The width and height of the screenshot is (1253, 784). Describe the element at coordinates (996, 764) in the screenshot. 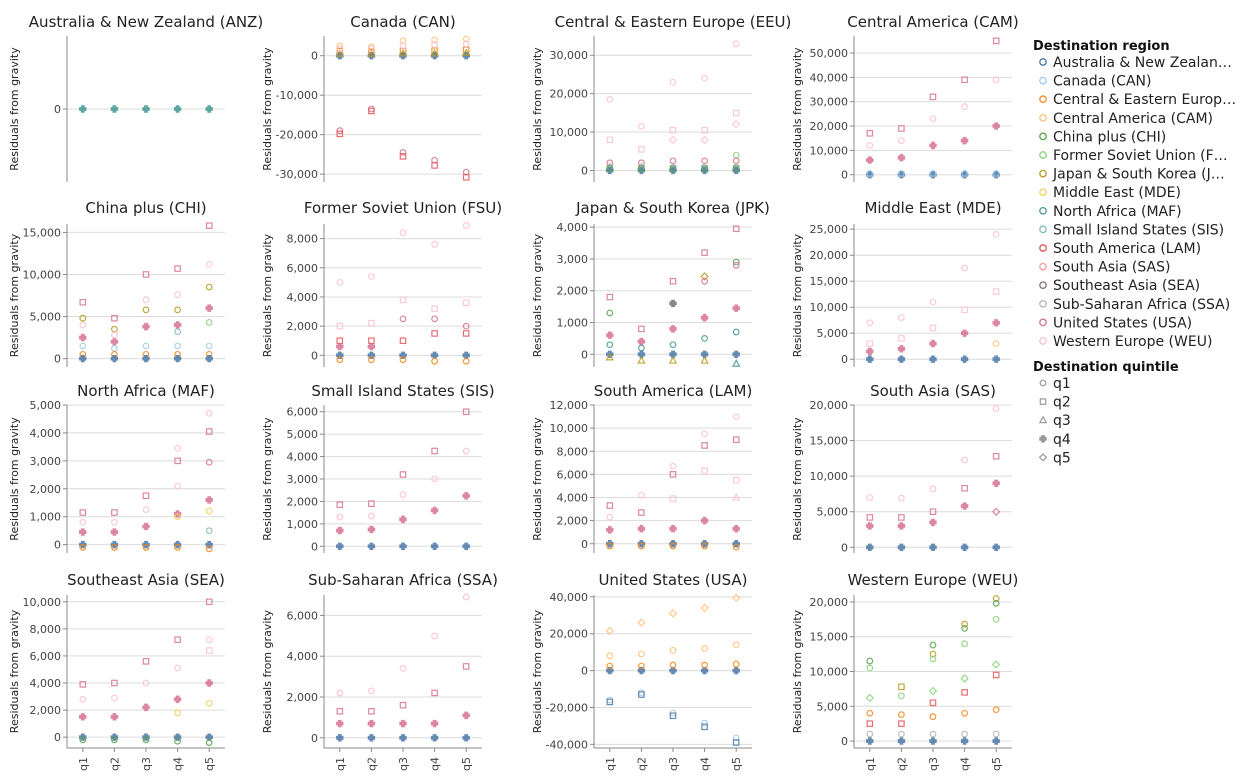

I see `x-tick-label: q5` at that location.